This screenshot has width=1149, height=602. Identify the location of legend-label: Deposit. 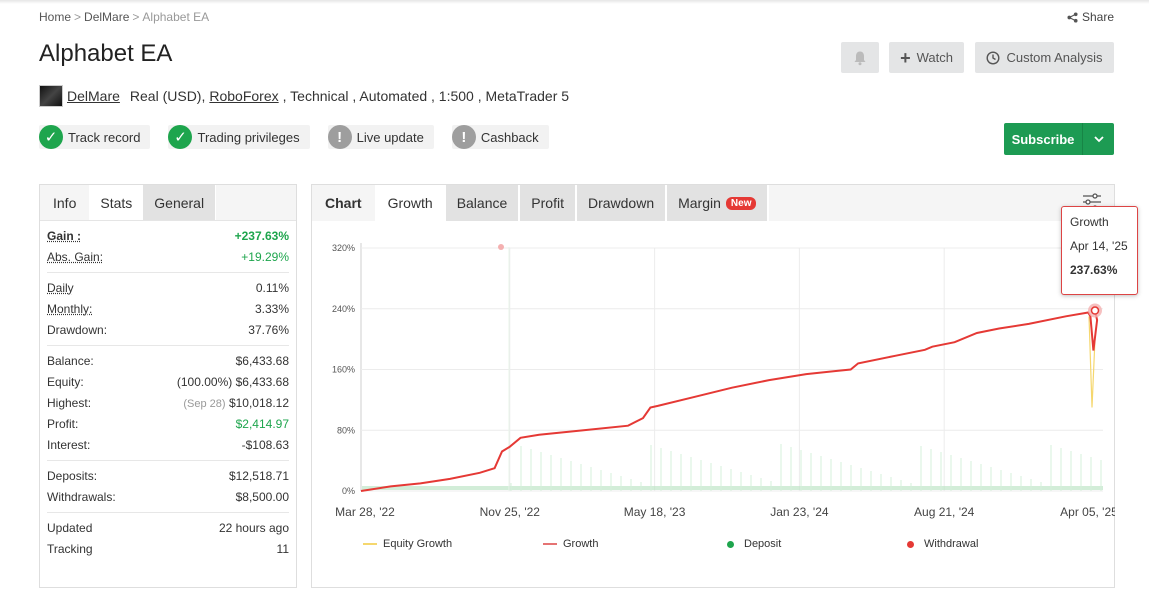
(763, 544).